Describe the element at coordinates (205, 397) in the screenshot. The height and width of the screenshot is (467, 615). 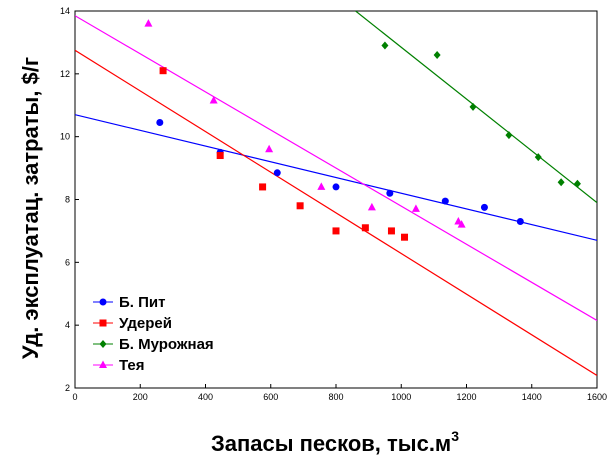
I see `x-tick-label: 400` at that location.